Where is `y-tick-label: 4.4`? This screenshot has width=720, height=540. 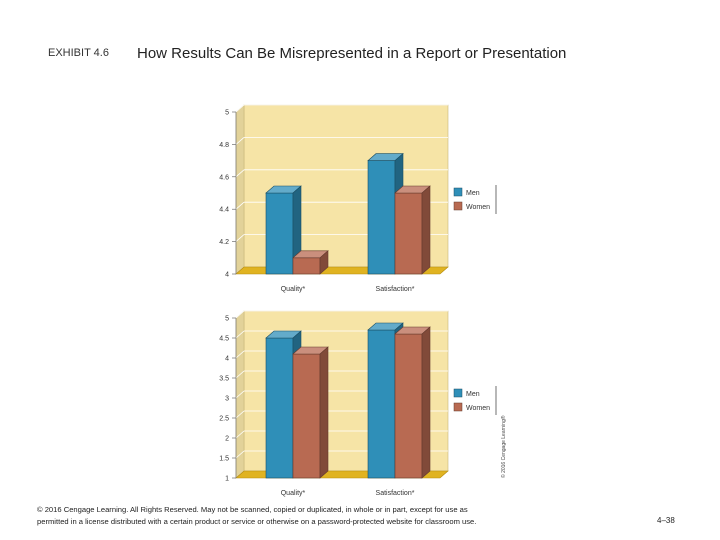 y-tick-label: 4.4 is located at coordinates (224, 210).